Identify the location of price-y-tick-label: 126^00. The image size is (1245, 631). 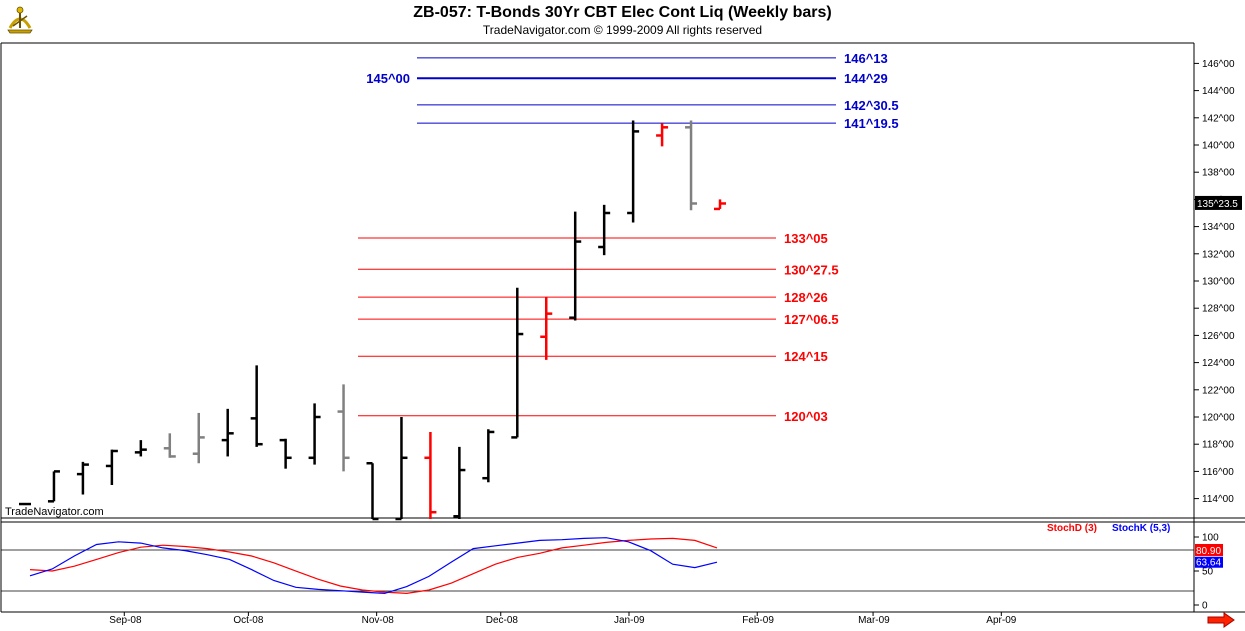
(1218, 336).